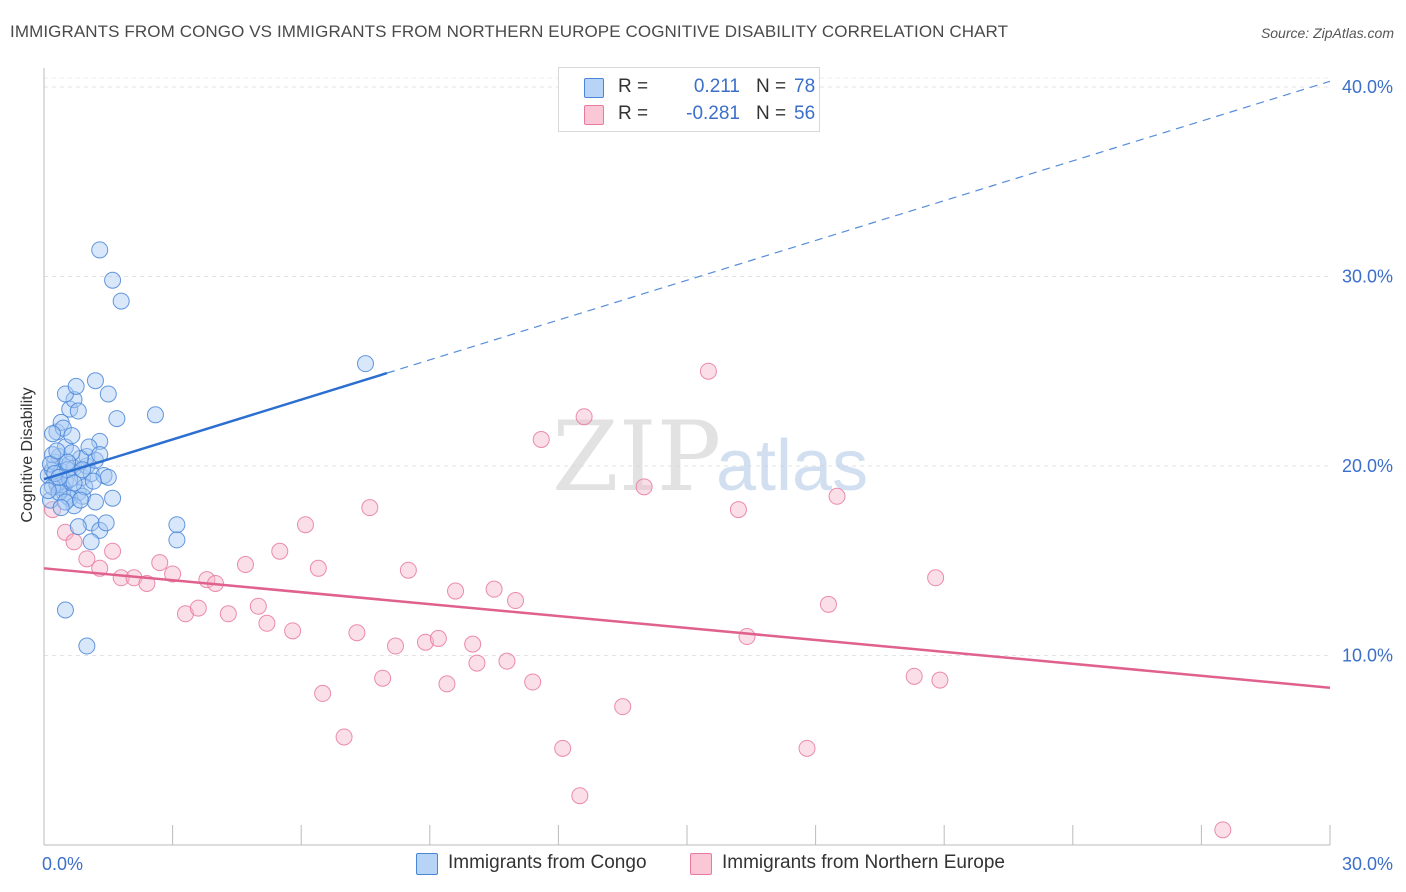 Image resolution: width=1406 pixels, height=892 pixels. What do you see at coordinates (716, 86) in the screenshot?
I see `legend-r-value-congo: 0.211` at bounding box center [716, 86].